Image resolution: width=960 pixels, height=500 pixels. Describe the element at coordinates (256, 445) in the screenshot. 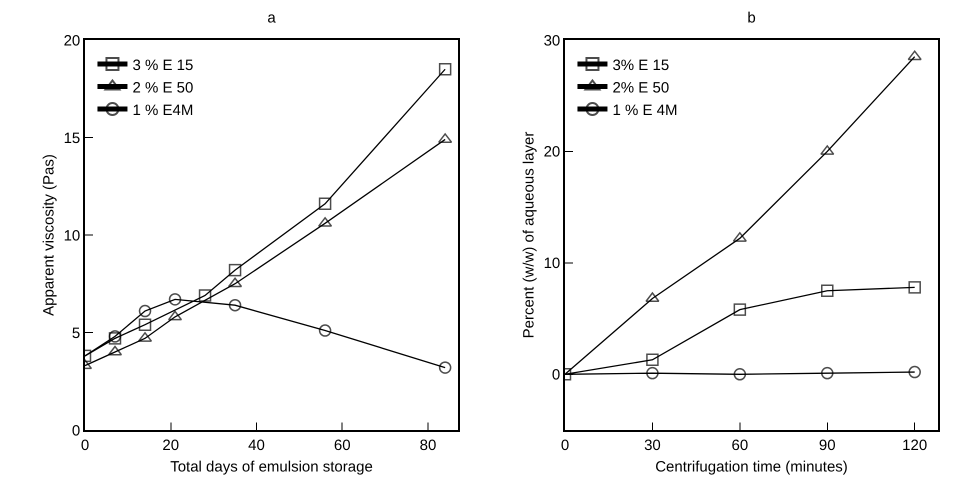

I see `x-tick-label: 40` at that location.